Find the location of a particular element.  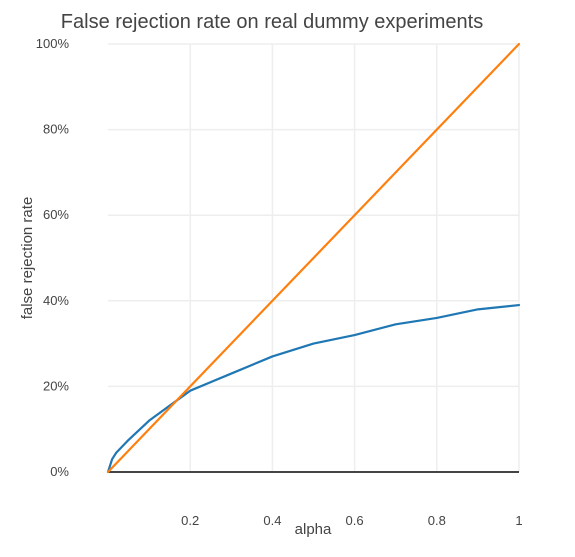

y-tick-label: 40% is located at coordinates (56, 300).